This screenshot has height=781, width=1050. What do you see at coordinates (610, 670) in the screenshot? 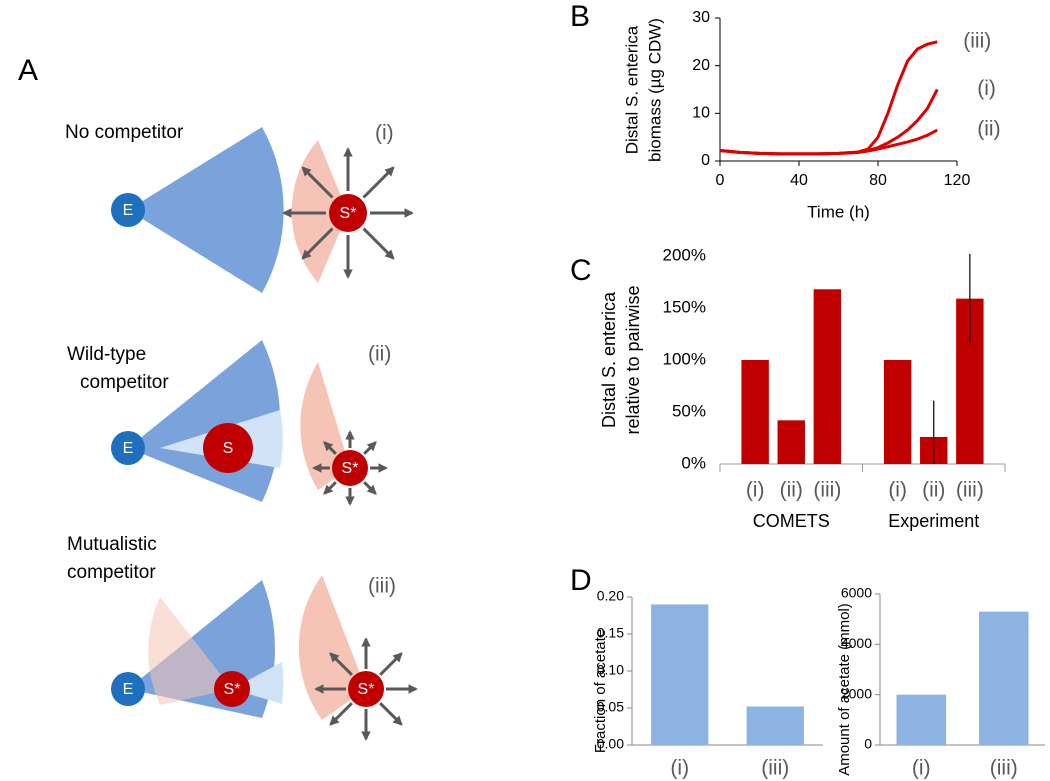
I see `y-tick-label: 0.10` at bounding box center [610, 670].